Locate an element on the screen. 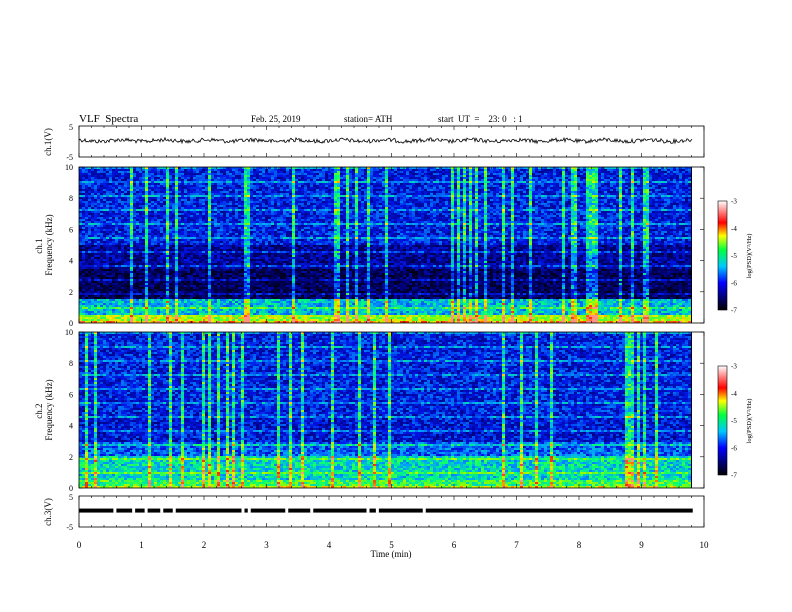 This screenshot has width=792, height=612. ch1-frequency-label: Frequency (kHz) is located at coordinates (49, 244).